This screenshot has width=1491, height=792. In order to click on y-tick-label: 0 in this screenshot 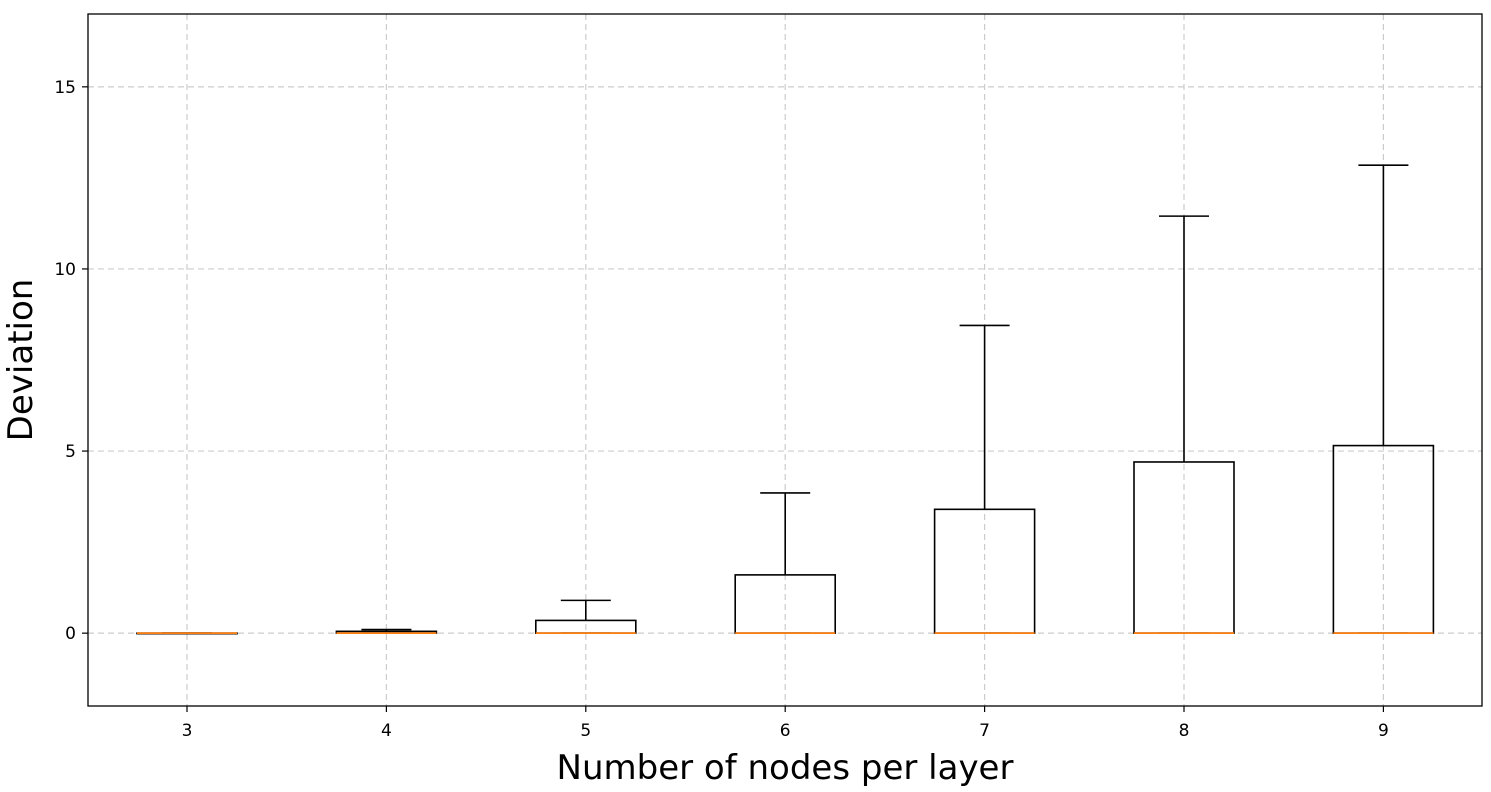, I will do `click(70, 634)`.